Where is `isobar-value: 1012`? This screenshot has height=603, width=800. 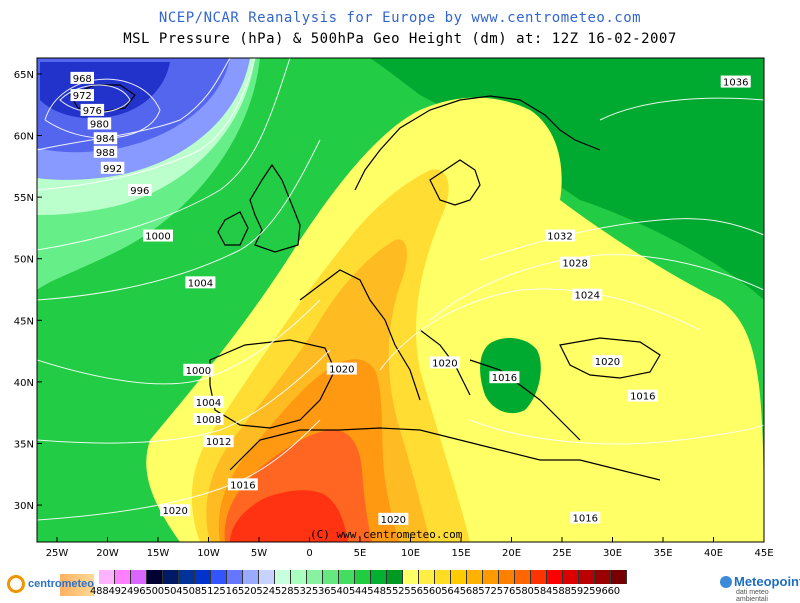 isobar-value: 1012 is located at coordinates (218, 442).